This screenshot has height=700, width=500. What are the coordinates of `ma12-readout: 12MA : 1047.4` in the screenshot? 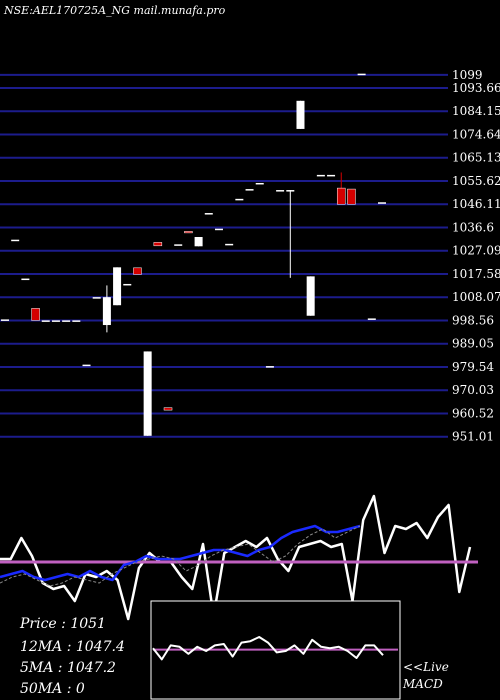 It's located at (72, 647).